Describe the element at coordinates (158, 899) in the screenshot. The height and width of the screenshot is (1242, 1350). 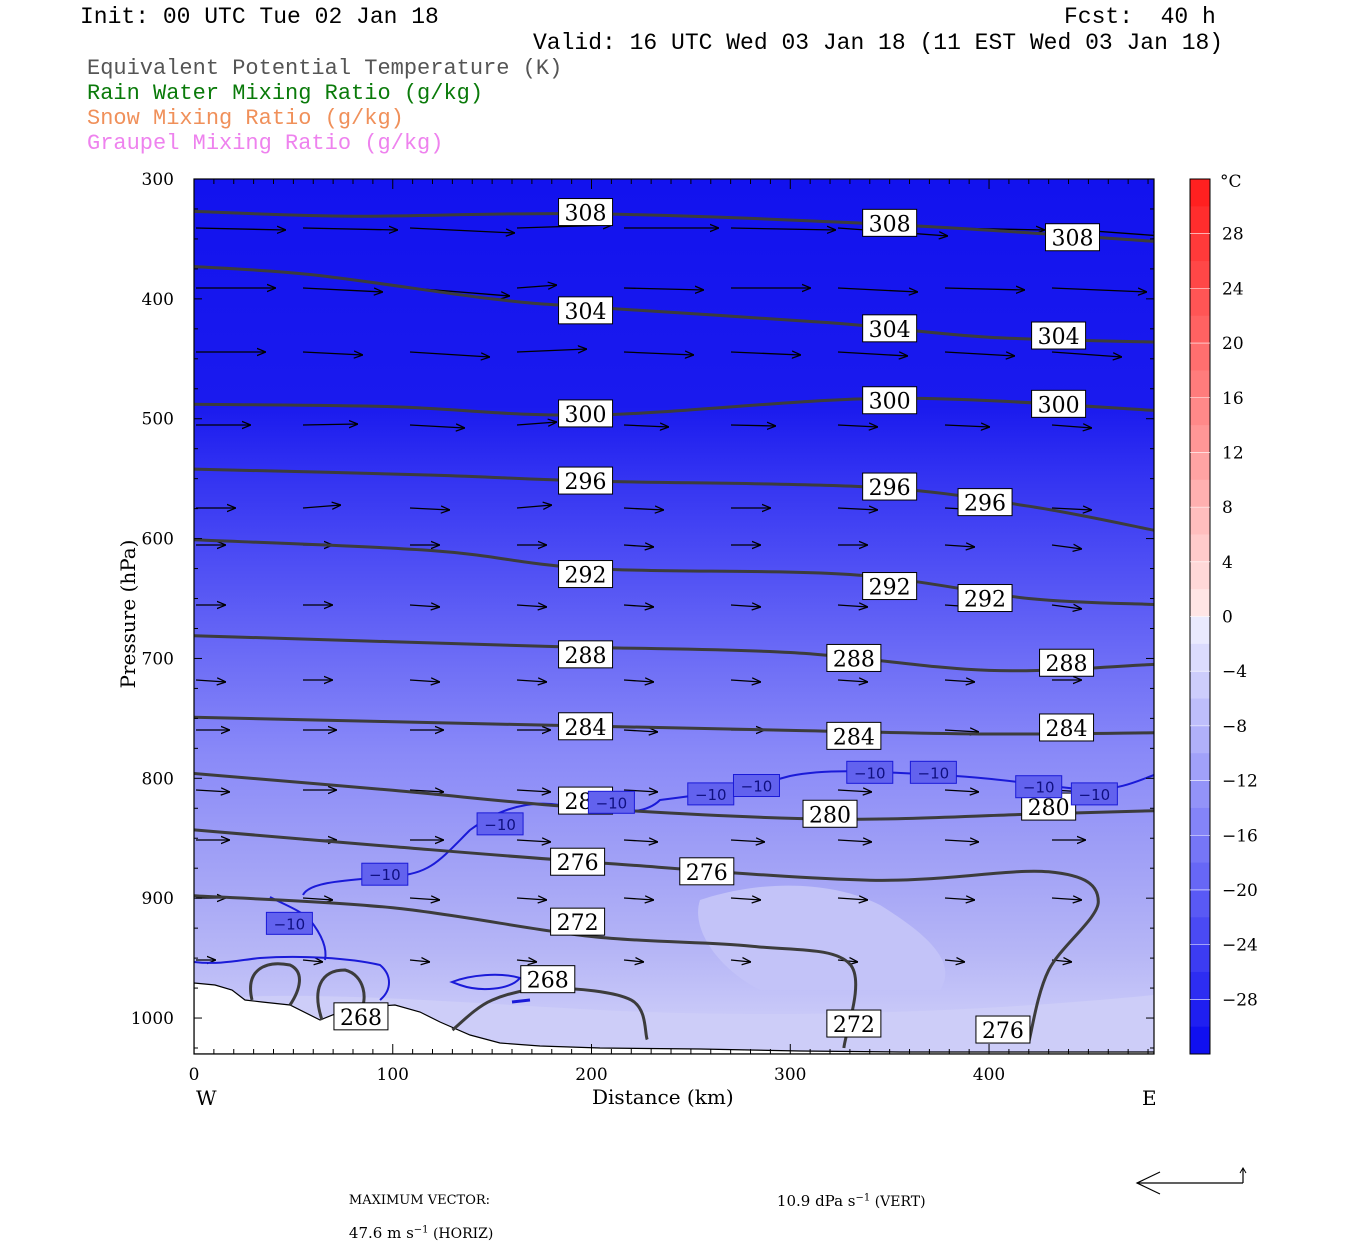
I see `y-tick-label: 900` at that location.